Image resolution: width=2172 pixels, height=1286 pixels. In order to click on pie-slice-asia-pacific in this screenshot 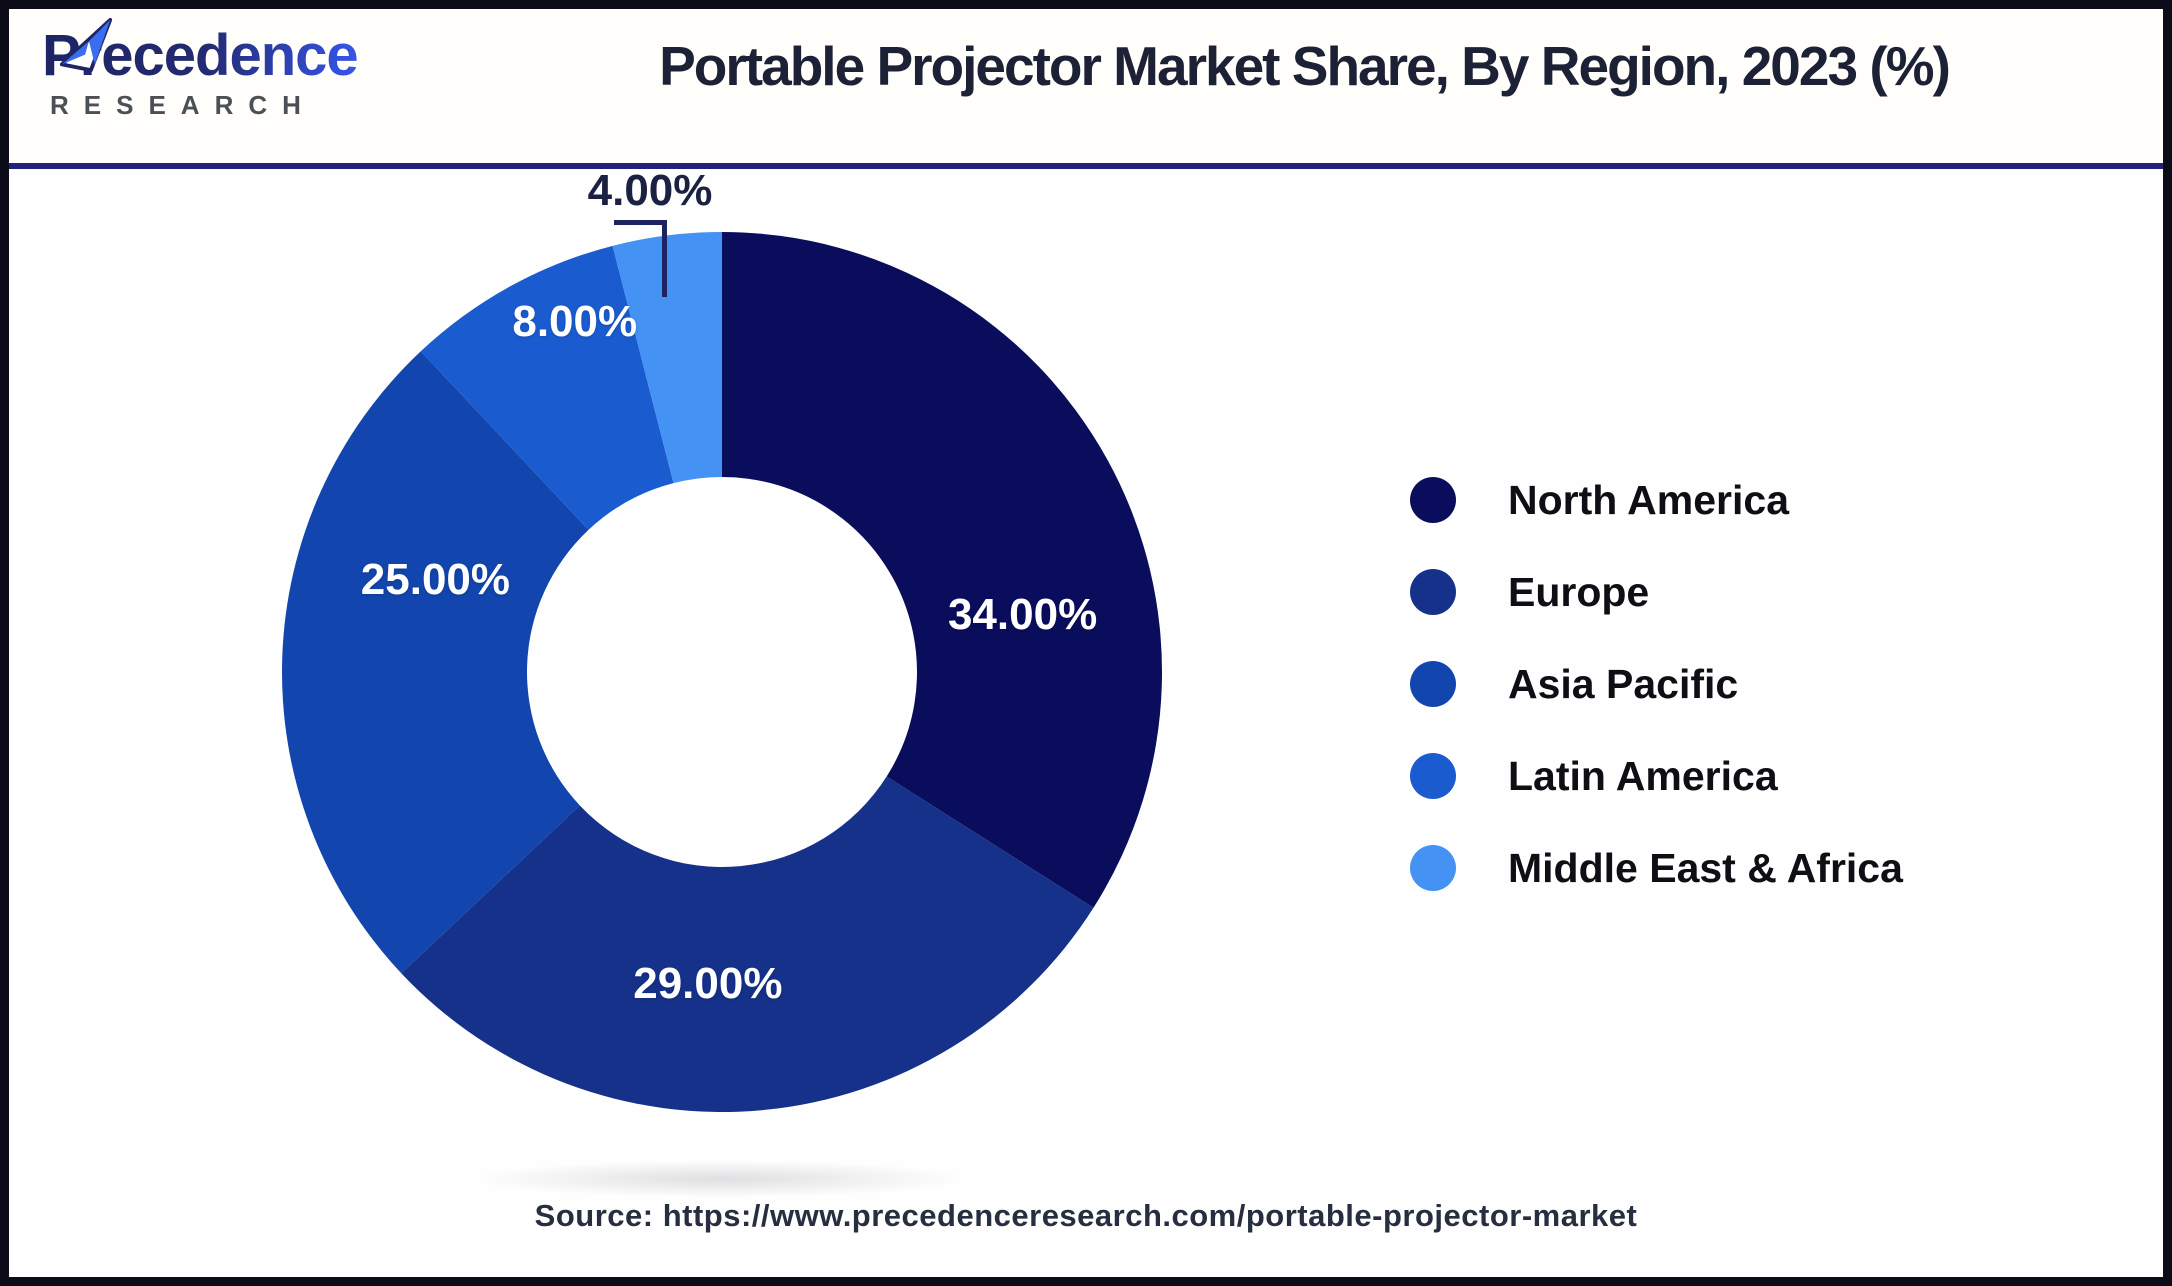, I will do `click(435, 662)`.